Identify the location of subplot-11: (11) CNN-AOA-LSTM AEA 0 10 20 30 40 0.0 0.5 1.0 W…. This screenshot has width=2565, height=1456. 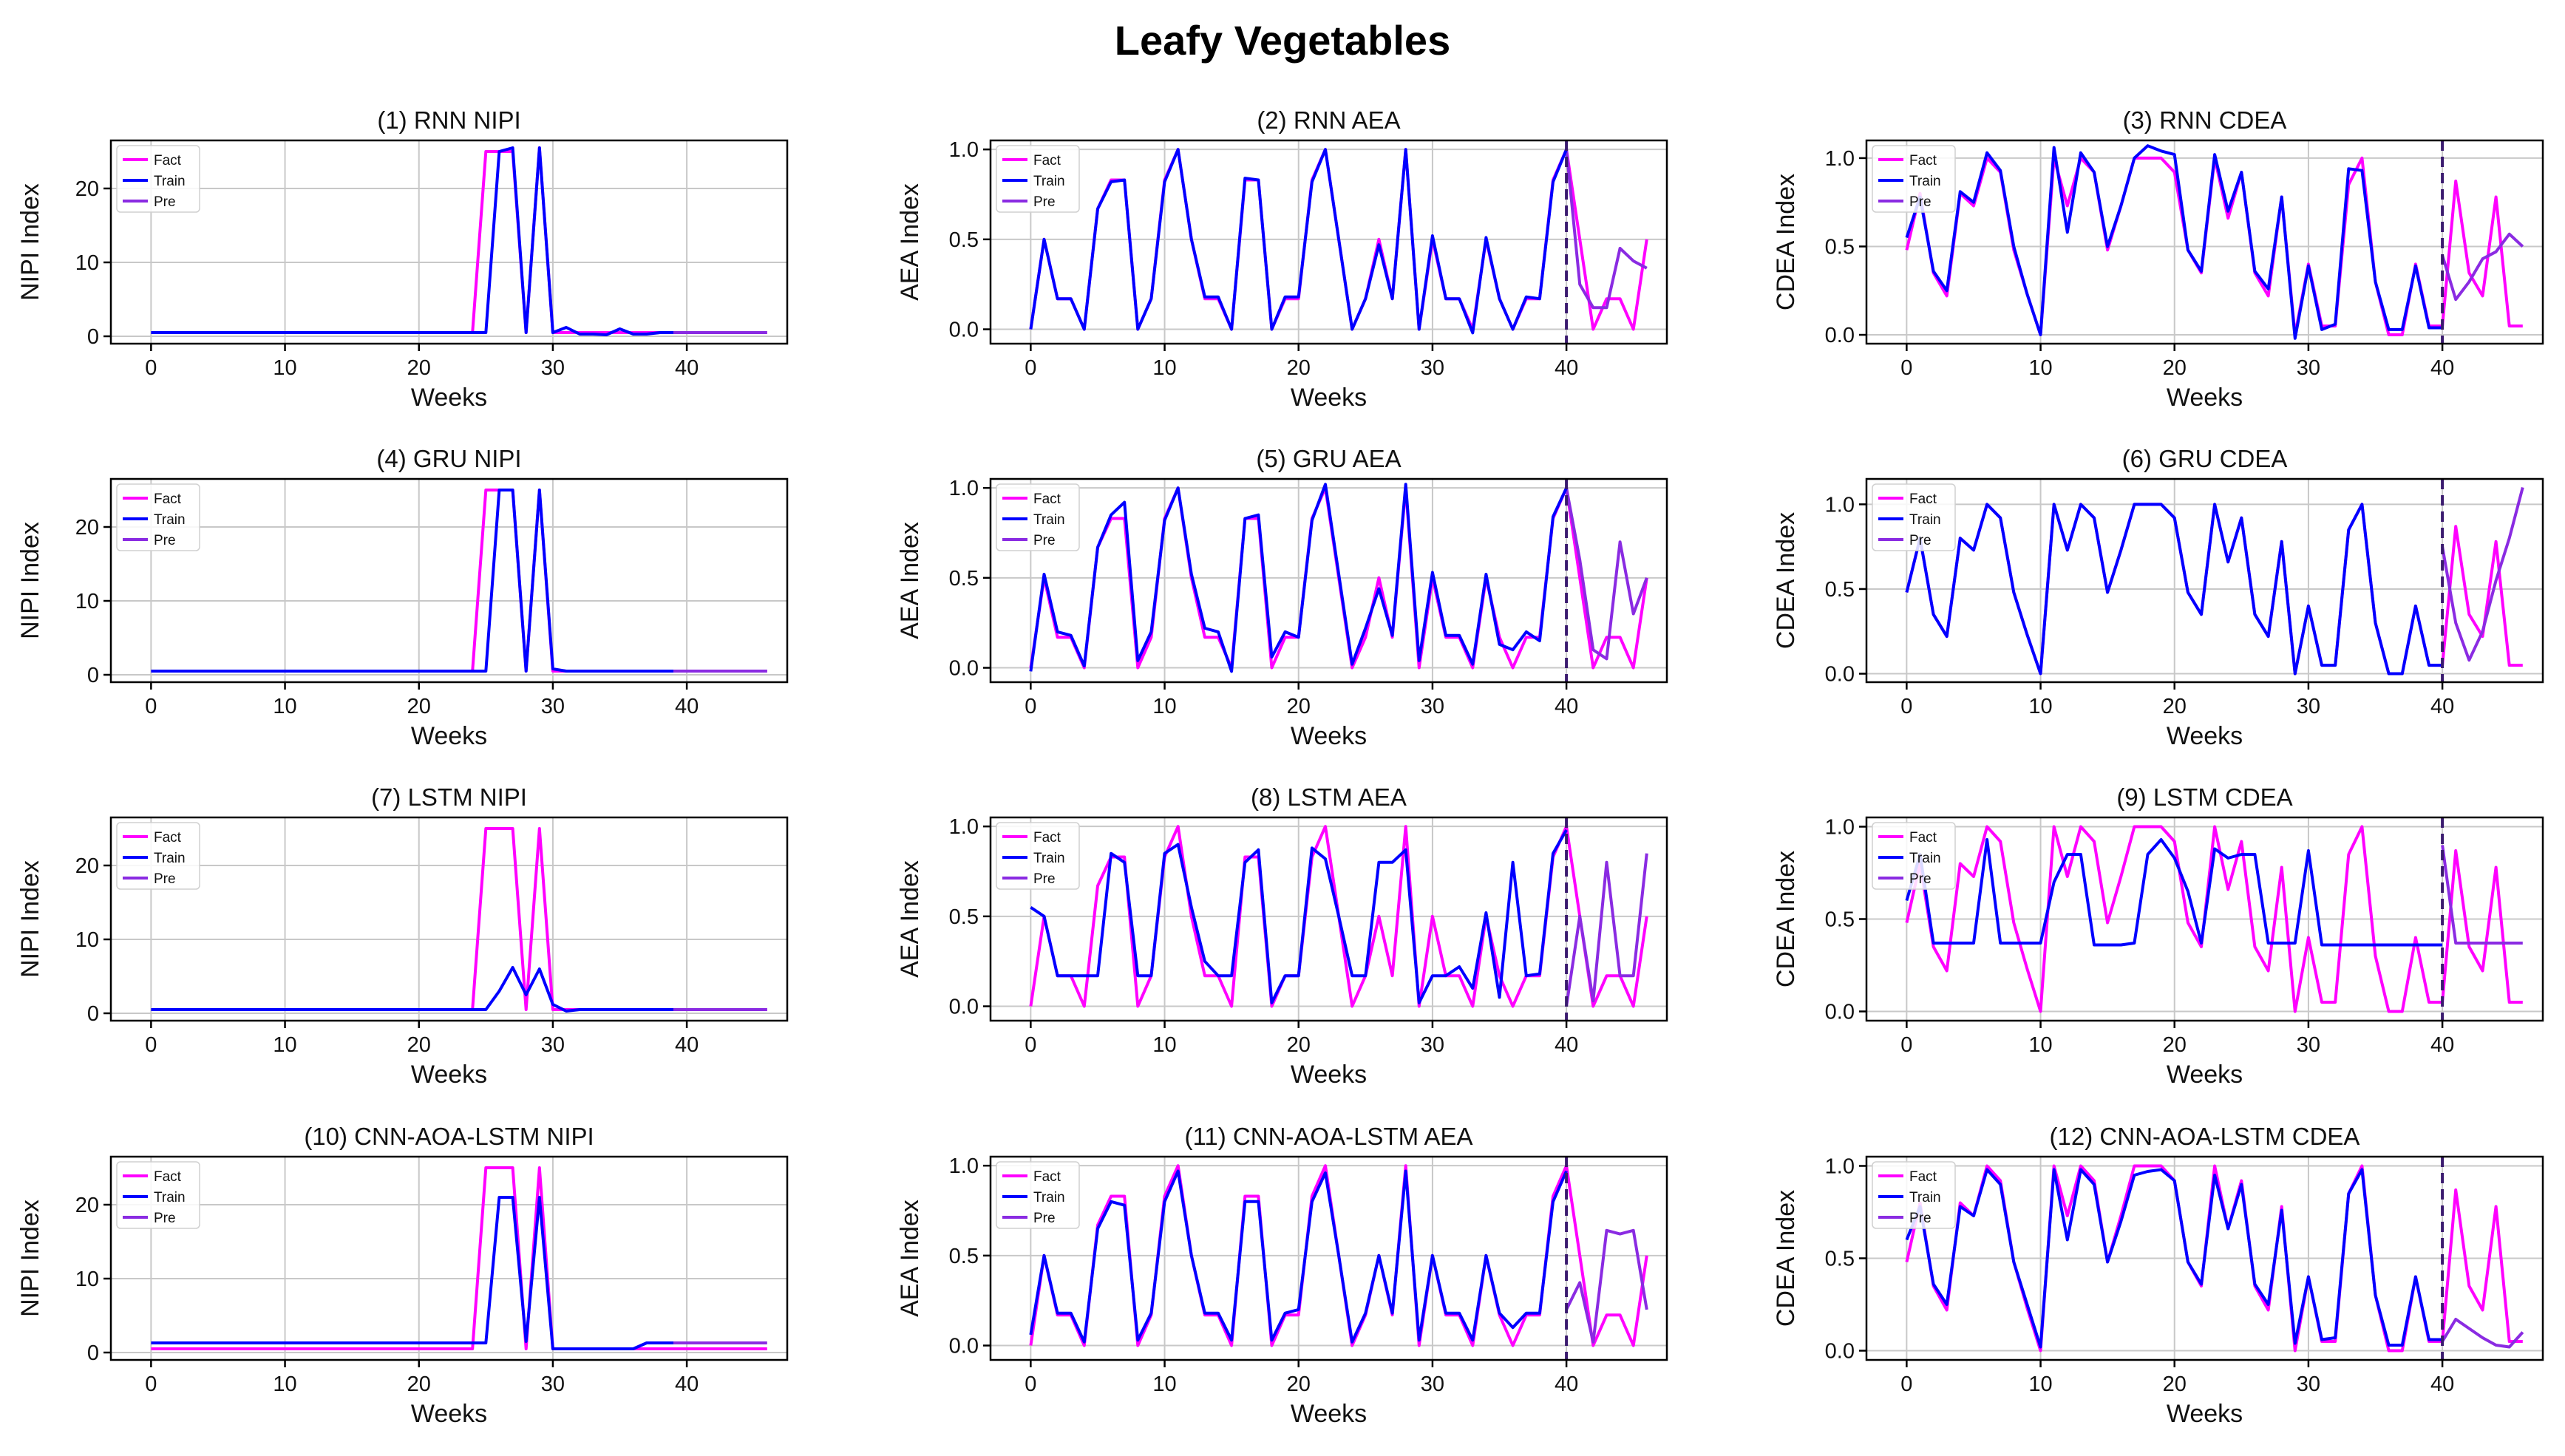
(1282, 1275).